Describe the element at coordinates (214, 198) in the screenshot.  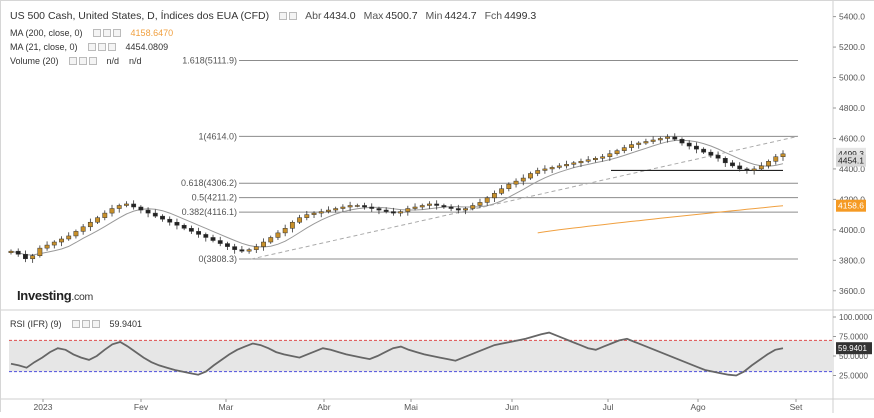
I see `fib-level-label: 0.5(4211.2)` at that location.